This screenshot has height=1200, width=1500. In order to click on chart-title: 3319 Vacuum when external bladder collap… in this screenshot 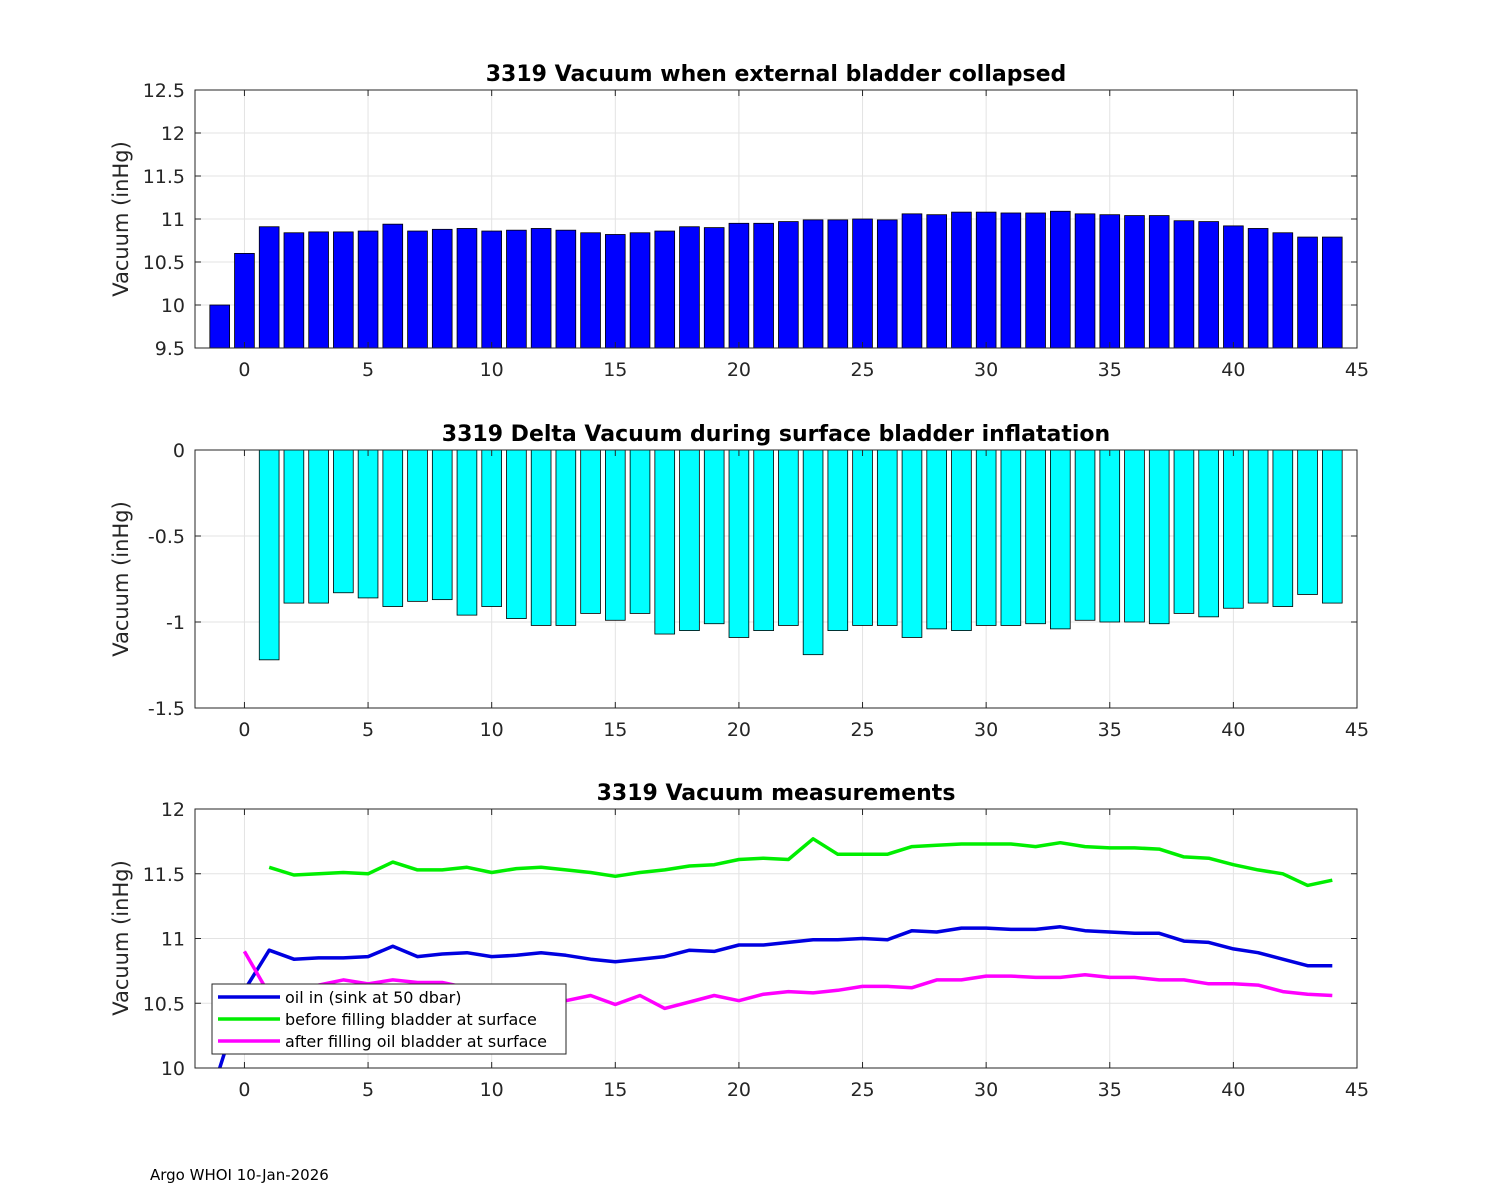, I will do `click(776, 74)`.